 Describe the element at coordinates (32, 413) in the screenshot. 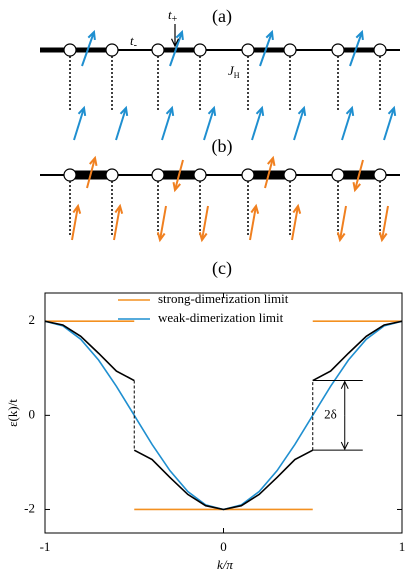

I see `y-tick-label: 0` at that location.